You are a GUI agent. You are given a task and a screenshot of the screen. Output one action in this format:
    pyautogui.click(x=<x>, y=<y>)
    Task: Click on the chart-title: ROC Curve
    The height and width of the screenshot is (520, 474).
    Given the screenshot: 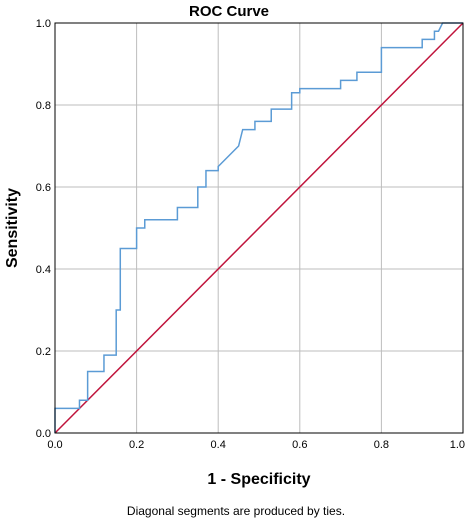 What is the action you would take?
    pyautogui.click(x=229, y=11)
    